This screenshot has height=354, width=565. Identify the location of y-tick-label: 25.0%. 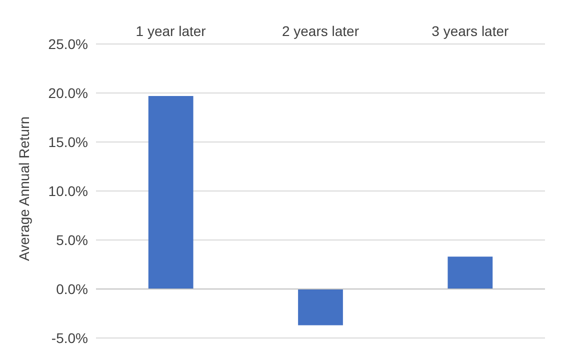
(68, 44).